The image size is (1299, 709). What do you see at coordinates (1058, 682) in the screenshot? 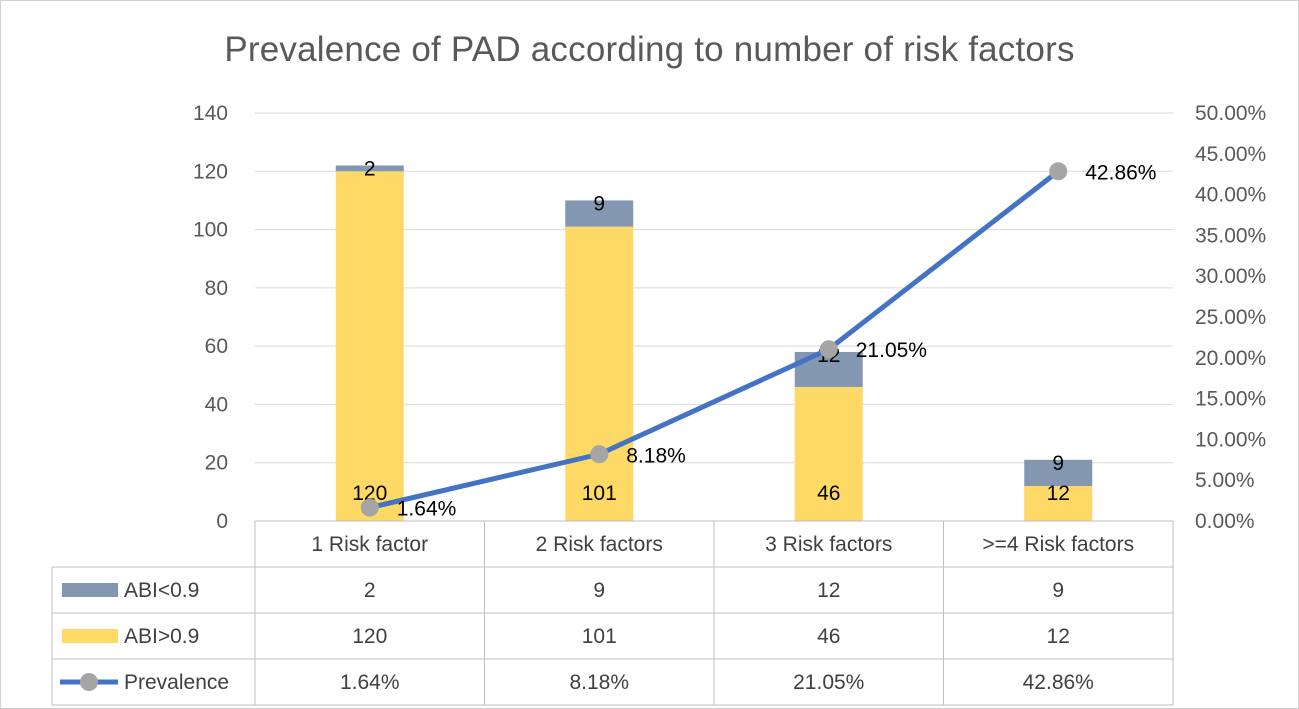
I see `table-cell: 42.86%` at bounding box center [1058, 682].